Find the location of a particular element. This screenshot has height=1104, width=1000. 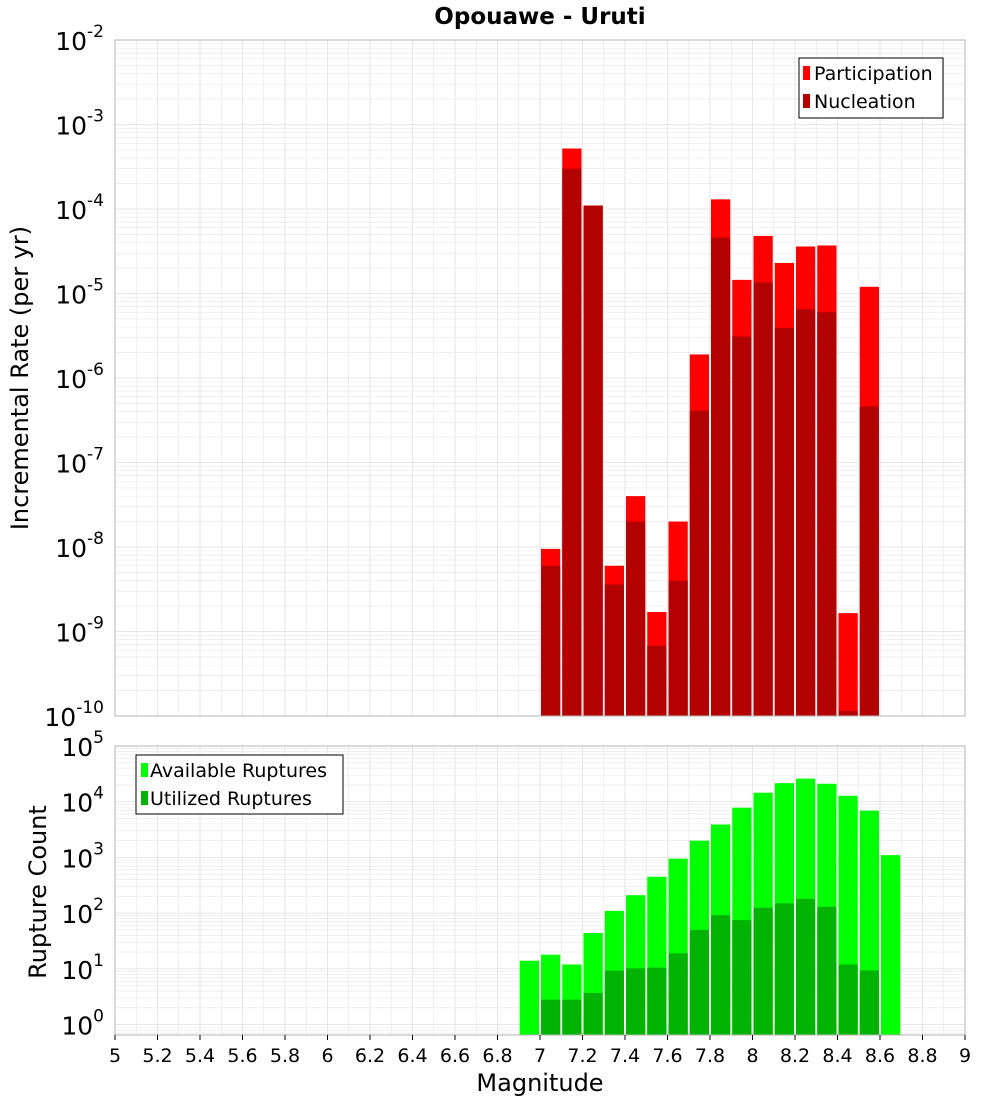

count-y-tick-label: 10³ is located at coordinates (82, 856).